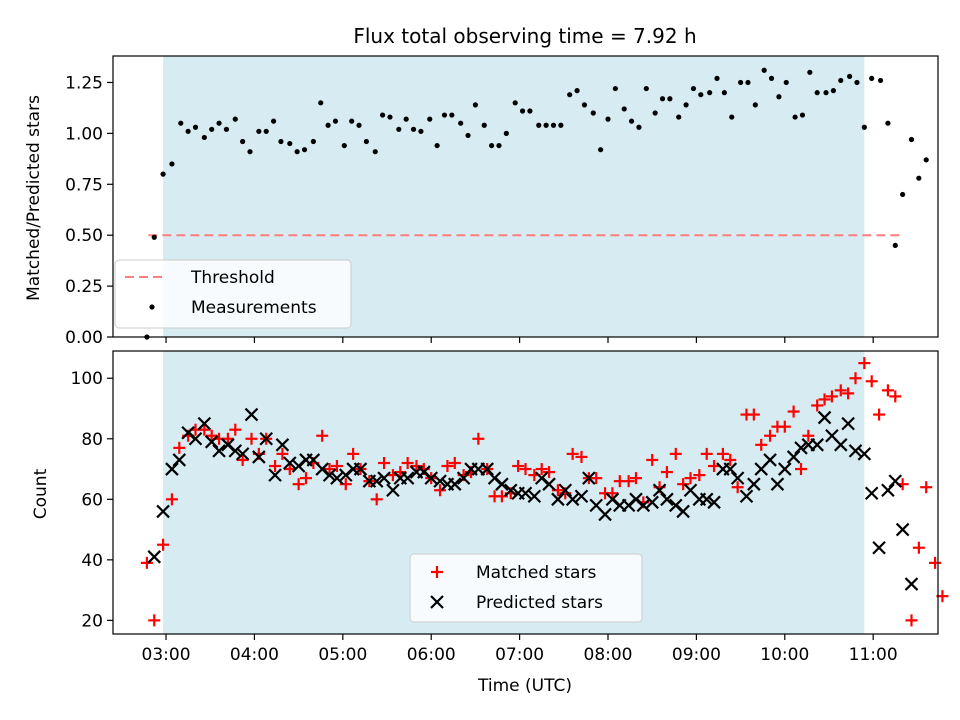  I want to click on measurements-legend-swatch, so click(152, 307).